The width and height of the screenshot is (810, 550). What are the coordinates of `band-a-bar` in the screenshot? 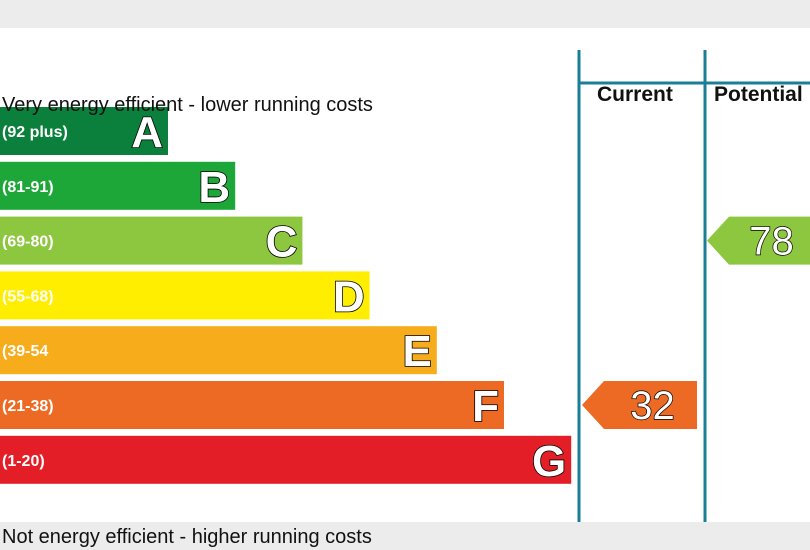 It's located at (84, 131).